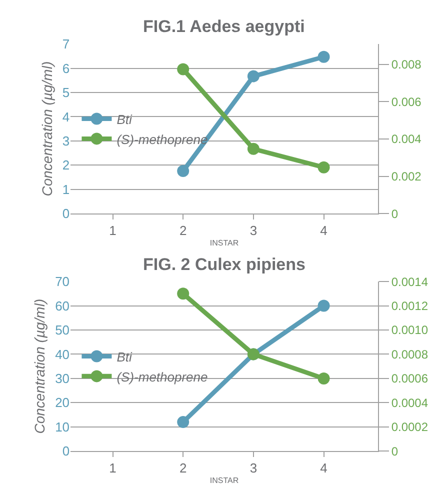  What do you see at coordinates (409, 354) in the screenshot?
I see `y2-tick-label: 0.0008` at bounding box center [409, 354].